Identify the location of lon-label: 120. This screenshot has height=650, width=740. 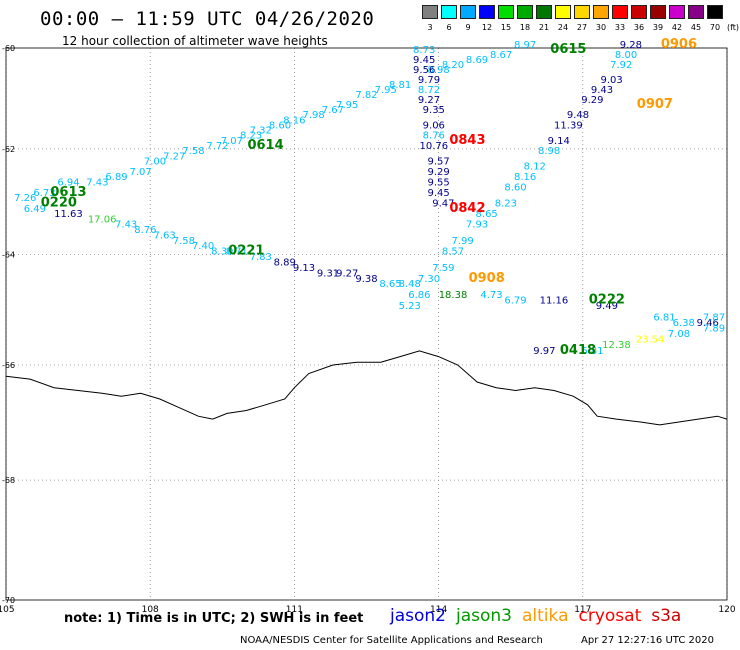
(726, 610).